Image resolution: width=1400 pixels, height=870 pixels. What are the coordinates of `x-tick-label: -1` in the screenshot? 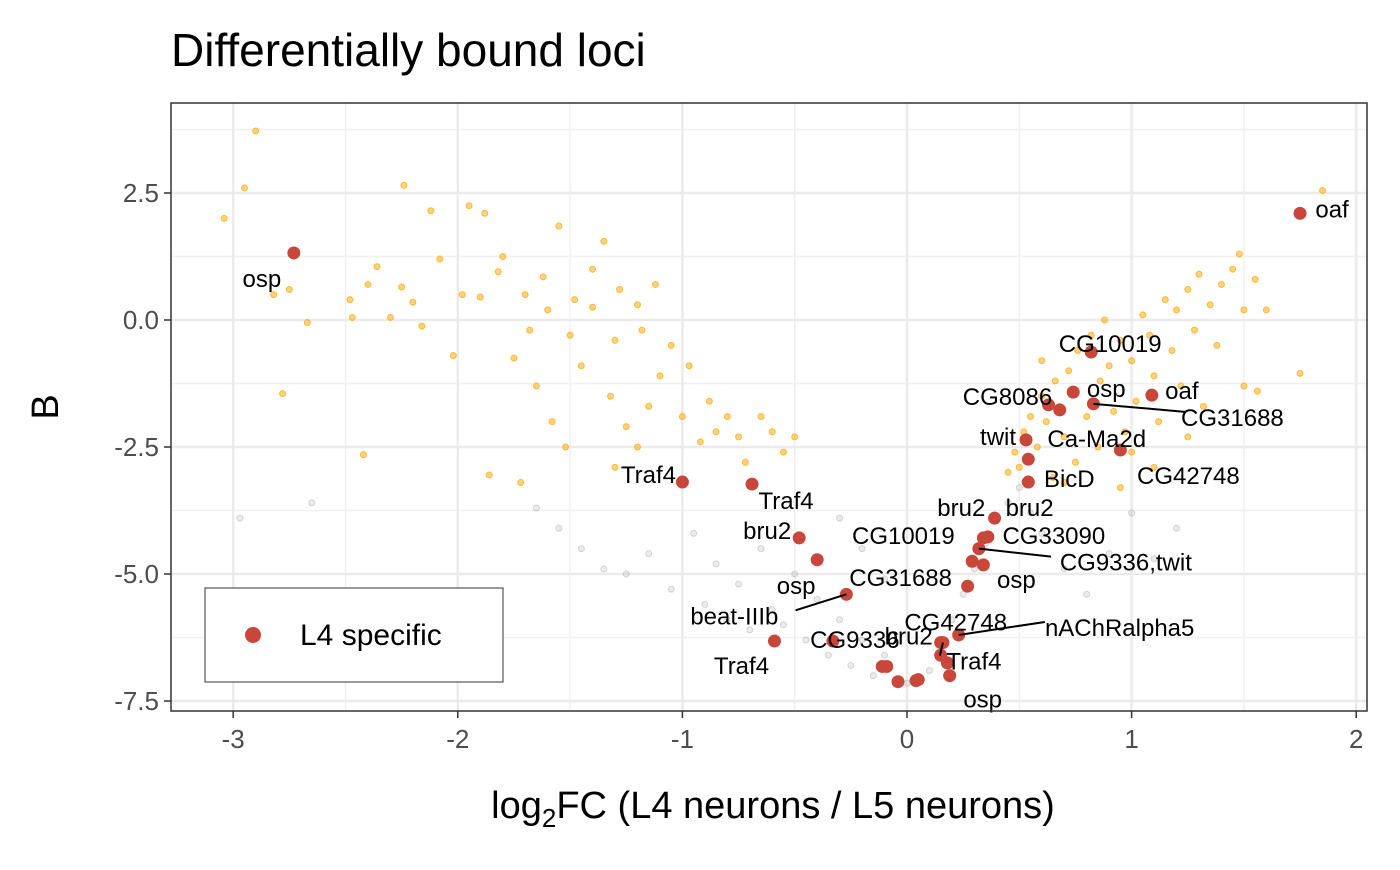 It's located at (682, 739).